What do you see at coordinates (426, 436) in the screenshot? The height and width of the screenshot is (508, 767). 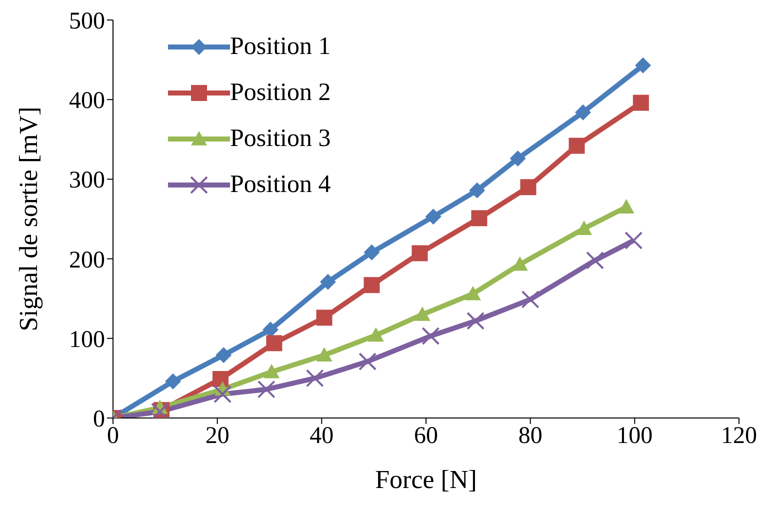 I see `x-tick-label: 60` at bounding box center [426, 436].